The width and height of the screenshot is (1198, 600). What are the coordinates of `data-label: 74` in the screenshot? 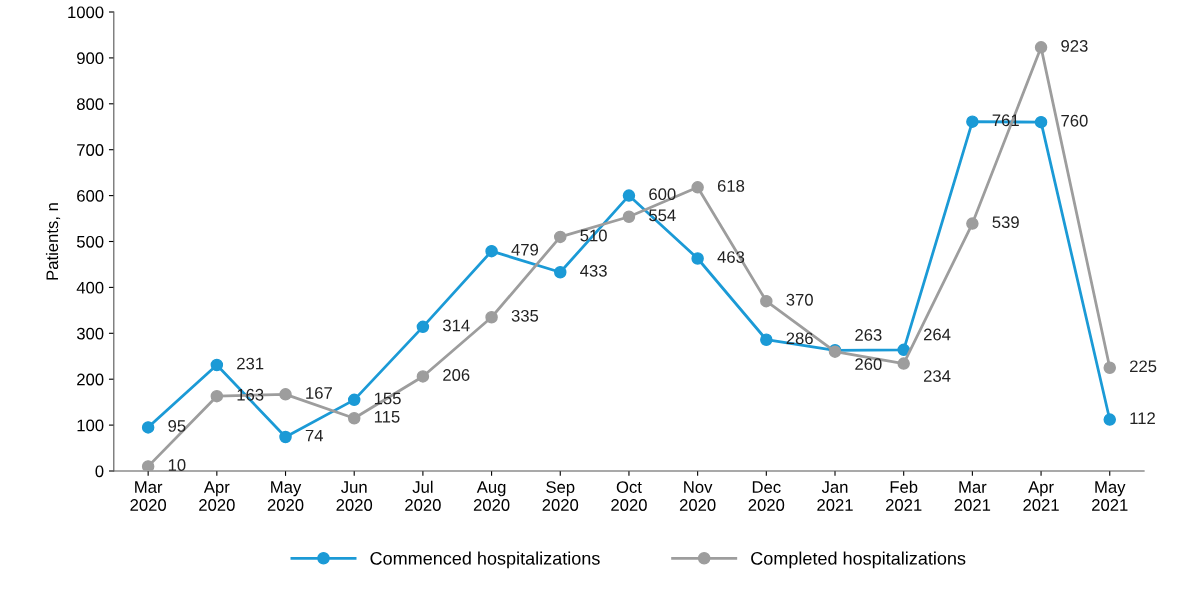 It's located at (314, 435).